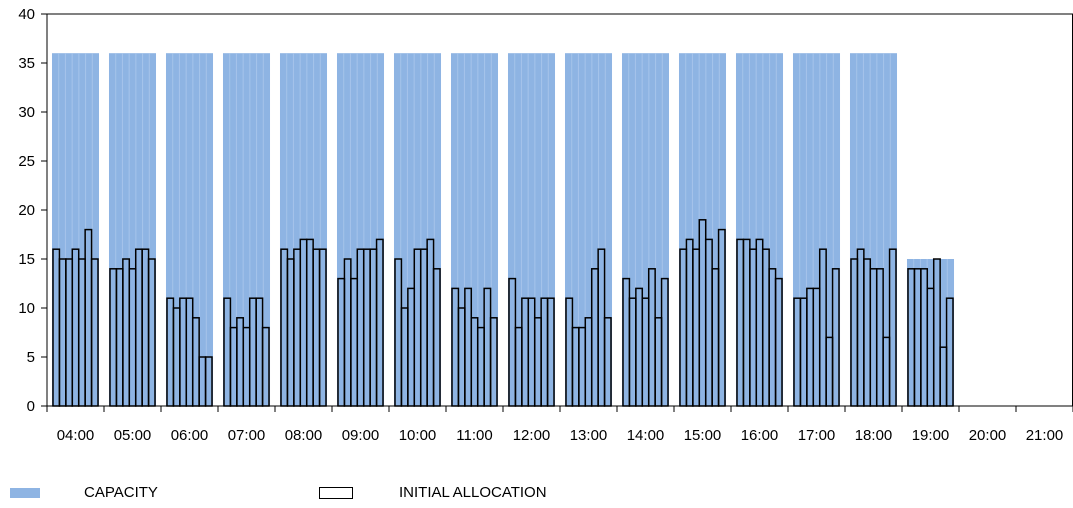 The image size is (1073, 508). I want to click on x-tick-label: 18:00, so click(874, 435).